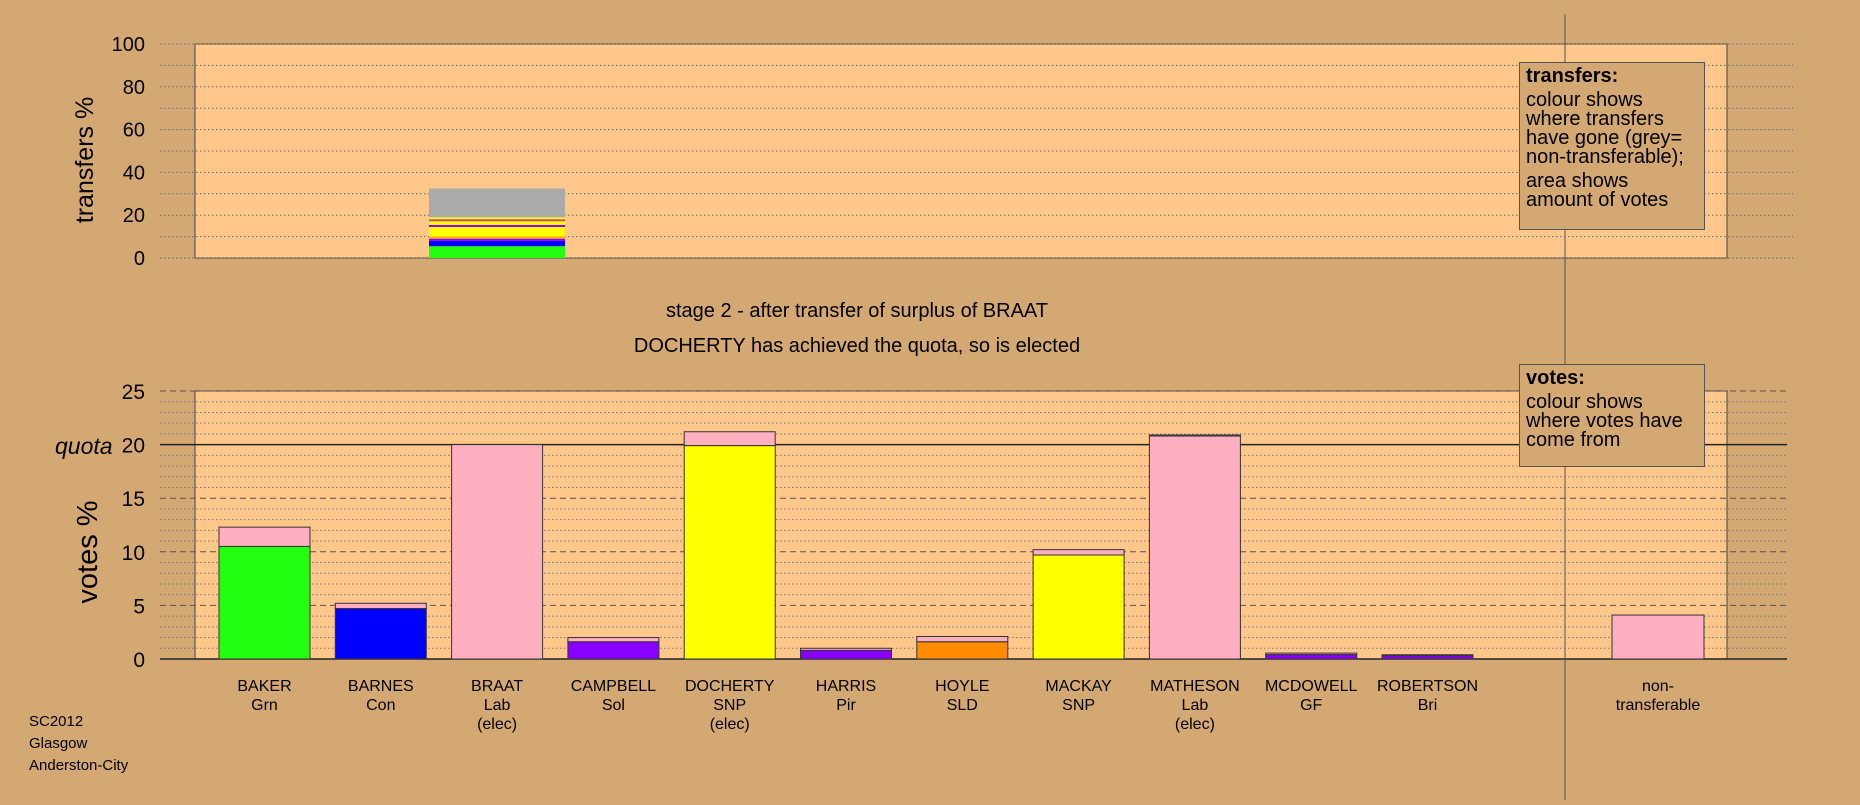  Describe the element at coordinates (139, 606) in the screenshot. I see `votes-y-tick-label: 5` at that location.